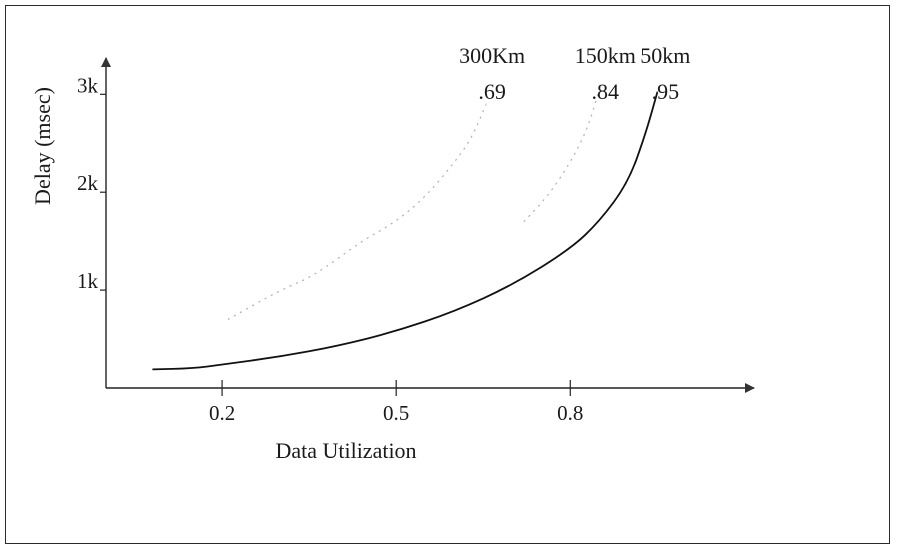 The image size is (899, 551). What do you see at coordinates (396, 413) in the screenshot?
I see `x-tick-label: 0.5` at bounding box center [396, 413].